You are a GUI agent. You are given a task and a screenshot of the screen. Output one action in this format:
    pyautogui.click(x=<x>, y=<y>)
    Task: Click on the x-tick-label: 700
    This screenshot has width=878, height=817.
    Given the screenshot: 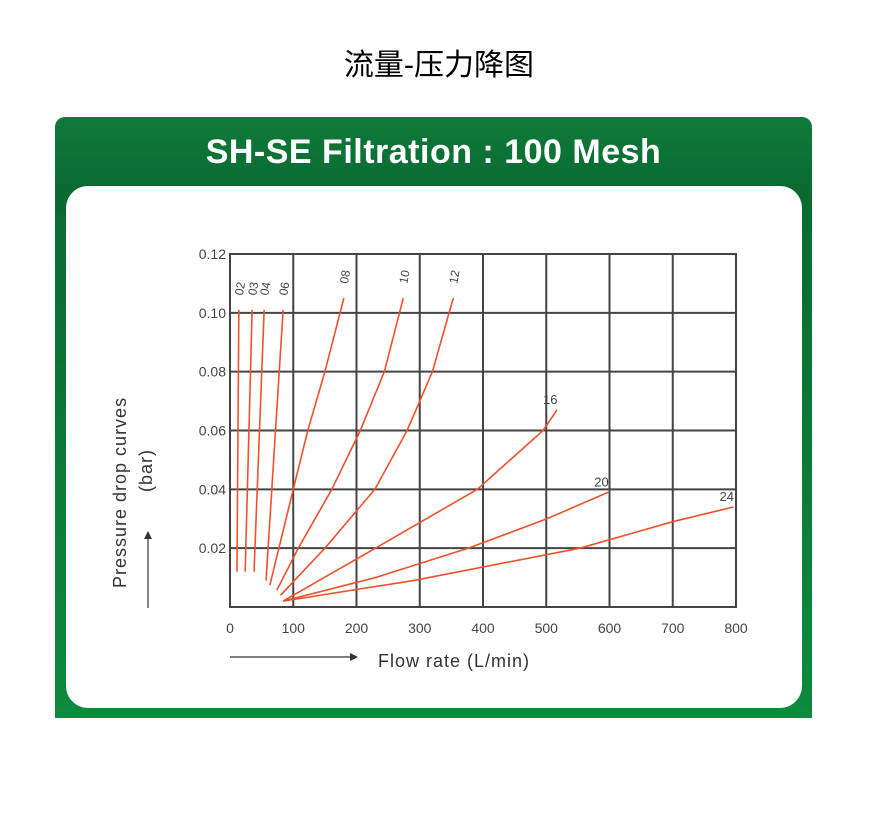 What is the action you would take?
    pyautogui.click(x=673, y=628)
    